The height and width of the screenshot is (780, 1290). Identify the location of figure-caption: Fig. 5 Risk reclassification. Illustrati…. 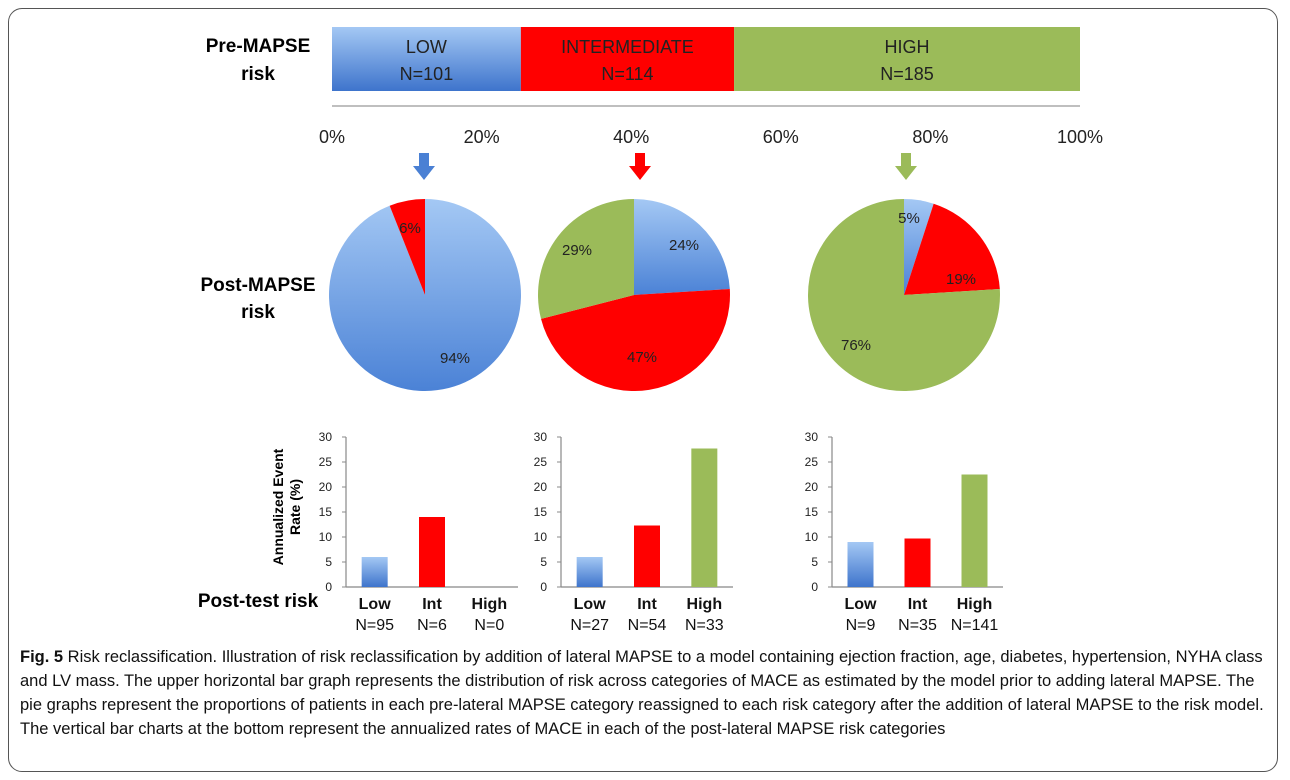
(645, 693).